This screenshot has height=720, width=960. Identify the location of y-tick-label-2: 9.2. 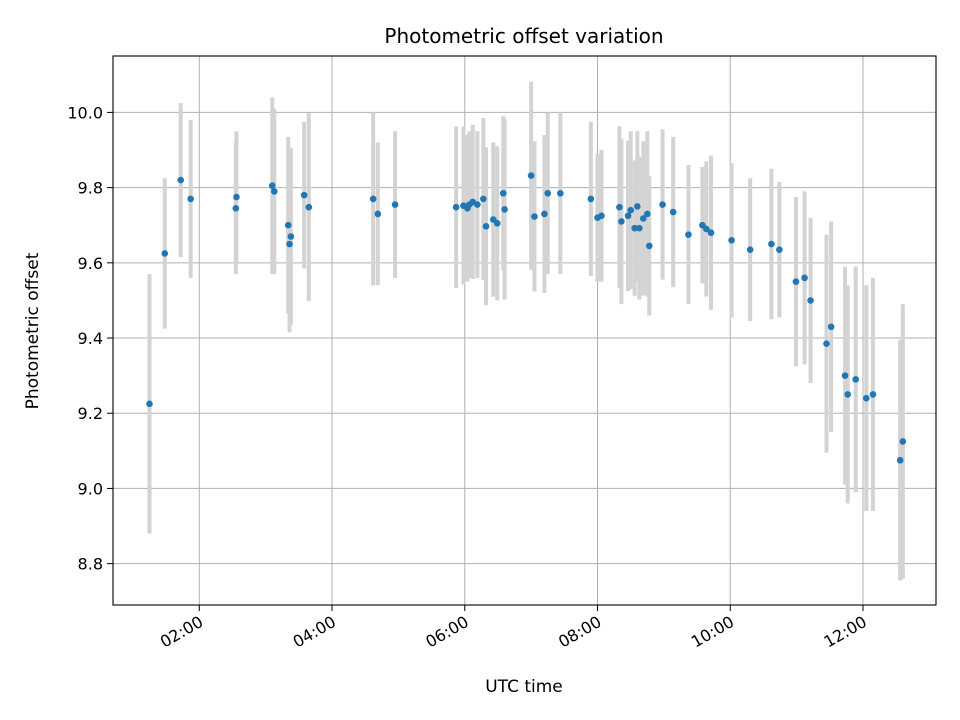
(90, 413).